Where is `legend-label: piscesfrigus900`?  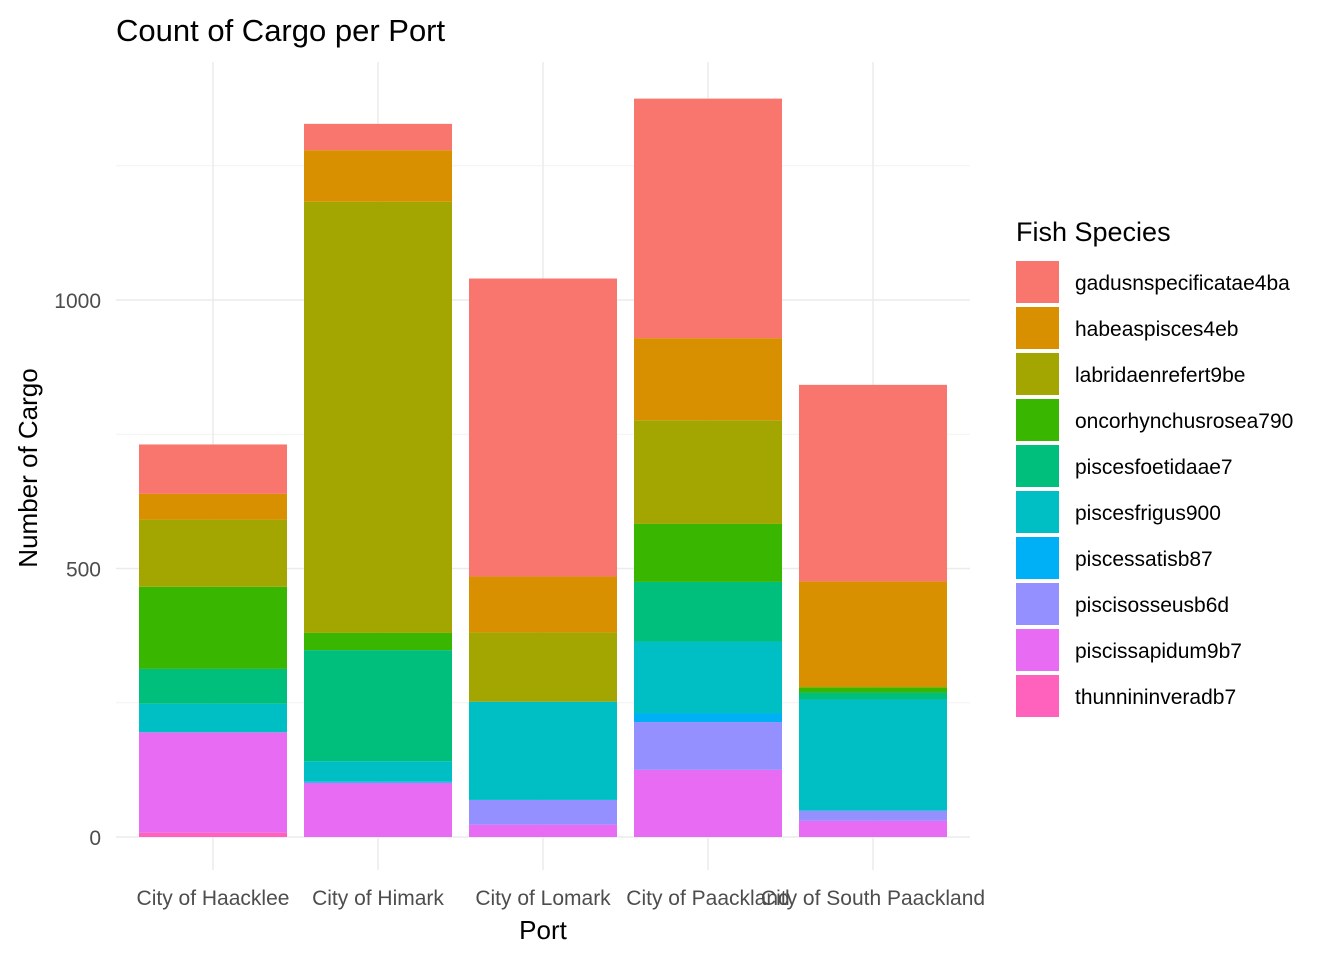
legend-label: piscesfrigus900 is located at coordinates (1148, 513).